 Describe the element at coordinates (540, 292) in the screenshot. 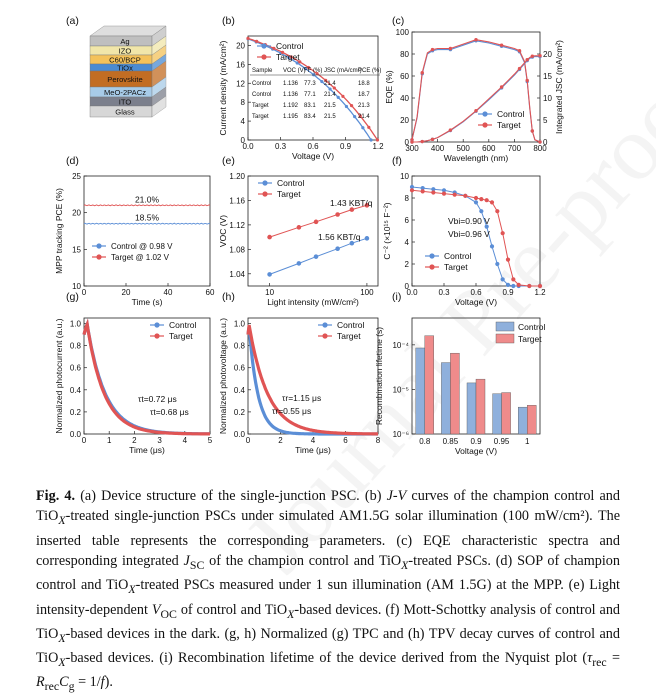

I see `x-tick-label: 1.2` at that location.